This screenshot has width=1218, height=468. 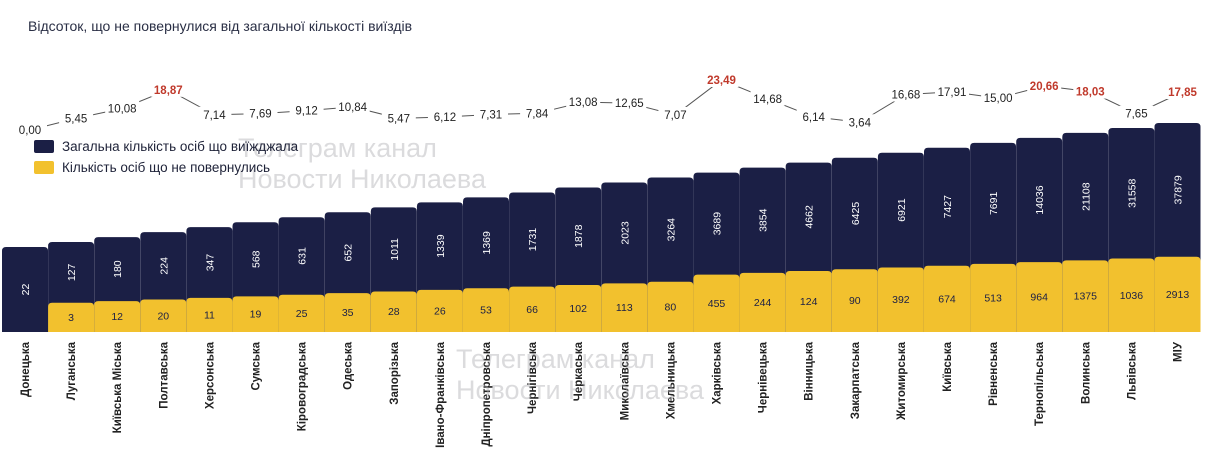 What do you see at coordinates (1040, 199) in the screenshot?
I see `bar-label-total: 14036` at bounding box center [1040, 199].